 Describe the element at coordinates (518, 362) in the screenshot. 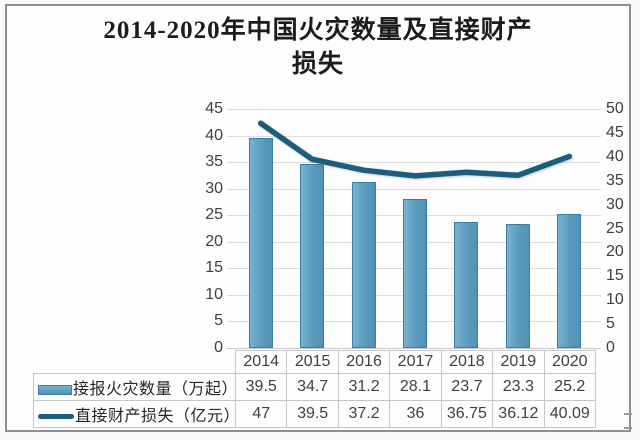

I see `year-label-2019: 2019` at that location.